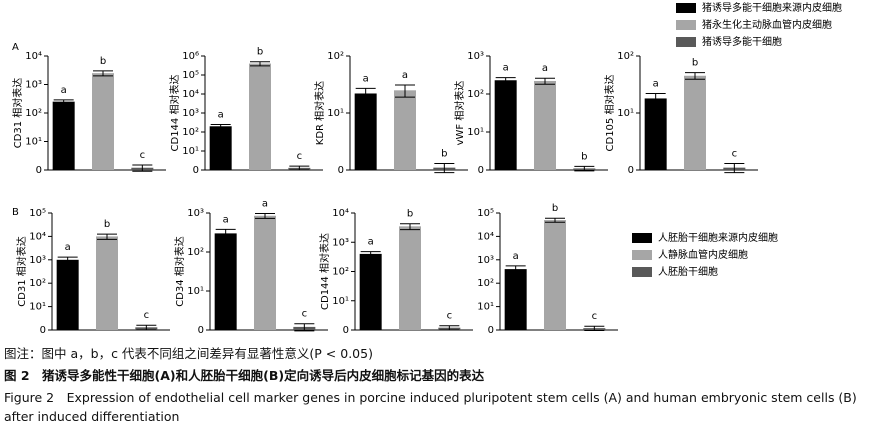 The height and width of the screenshot is (427, 876). I want to click on legend-label: 猪永生化主动脉血管内皮细胞, so click(767, 24).